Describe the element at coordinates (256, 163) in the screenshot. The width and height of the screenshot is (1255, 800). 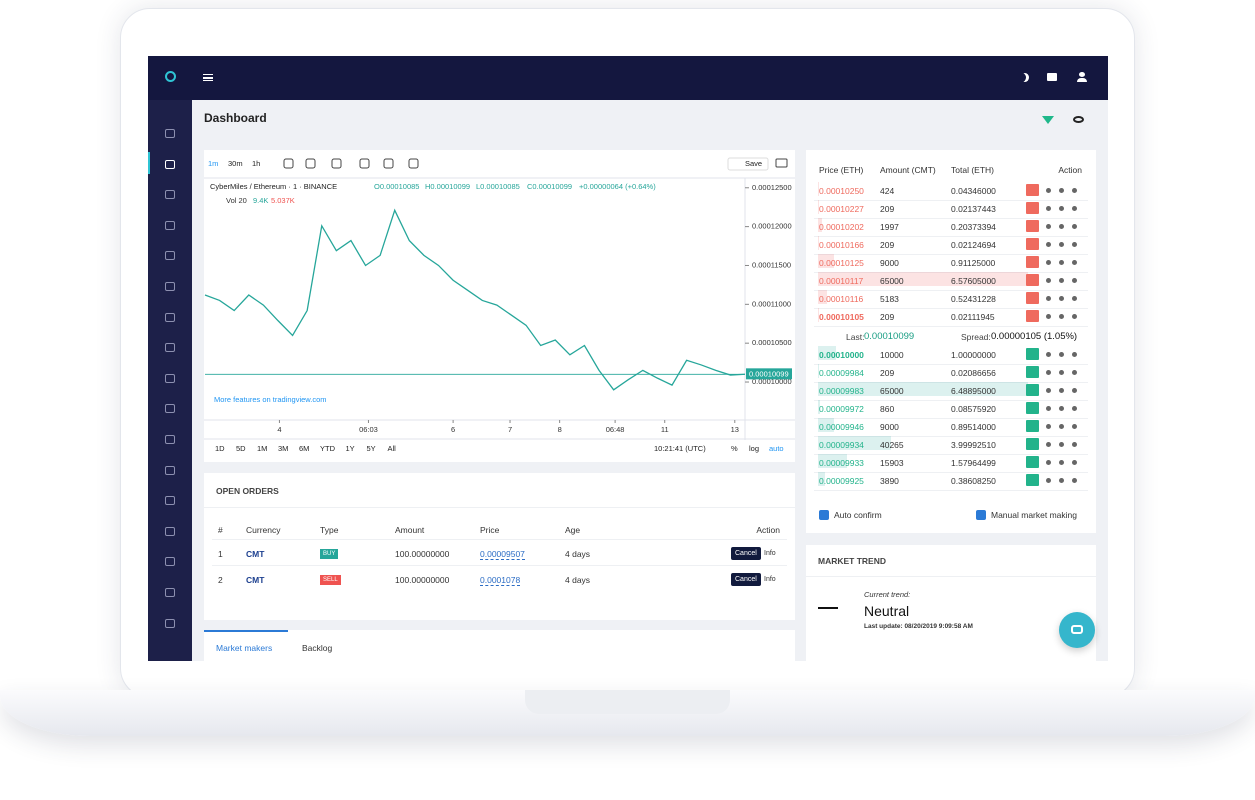
I see `interval-button: 1h` at that location.